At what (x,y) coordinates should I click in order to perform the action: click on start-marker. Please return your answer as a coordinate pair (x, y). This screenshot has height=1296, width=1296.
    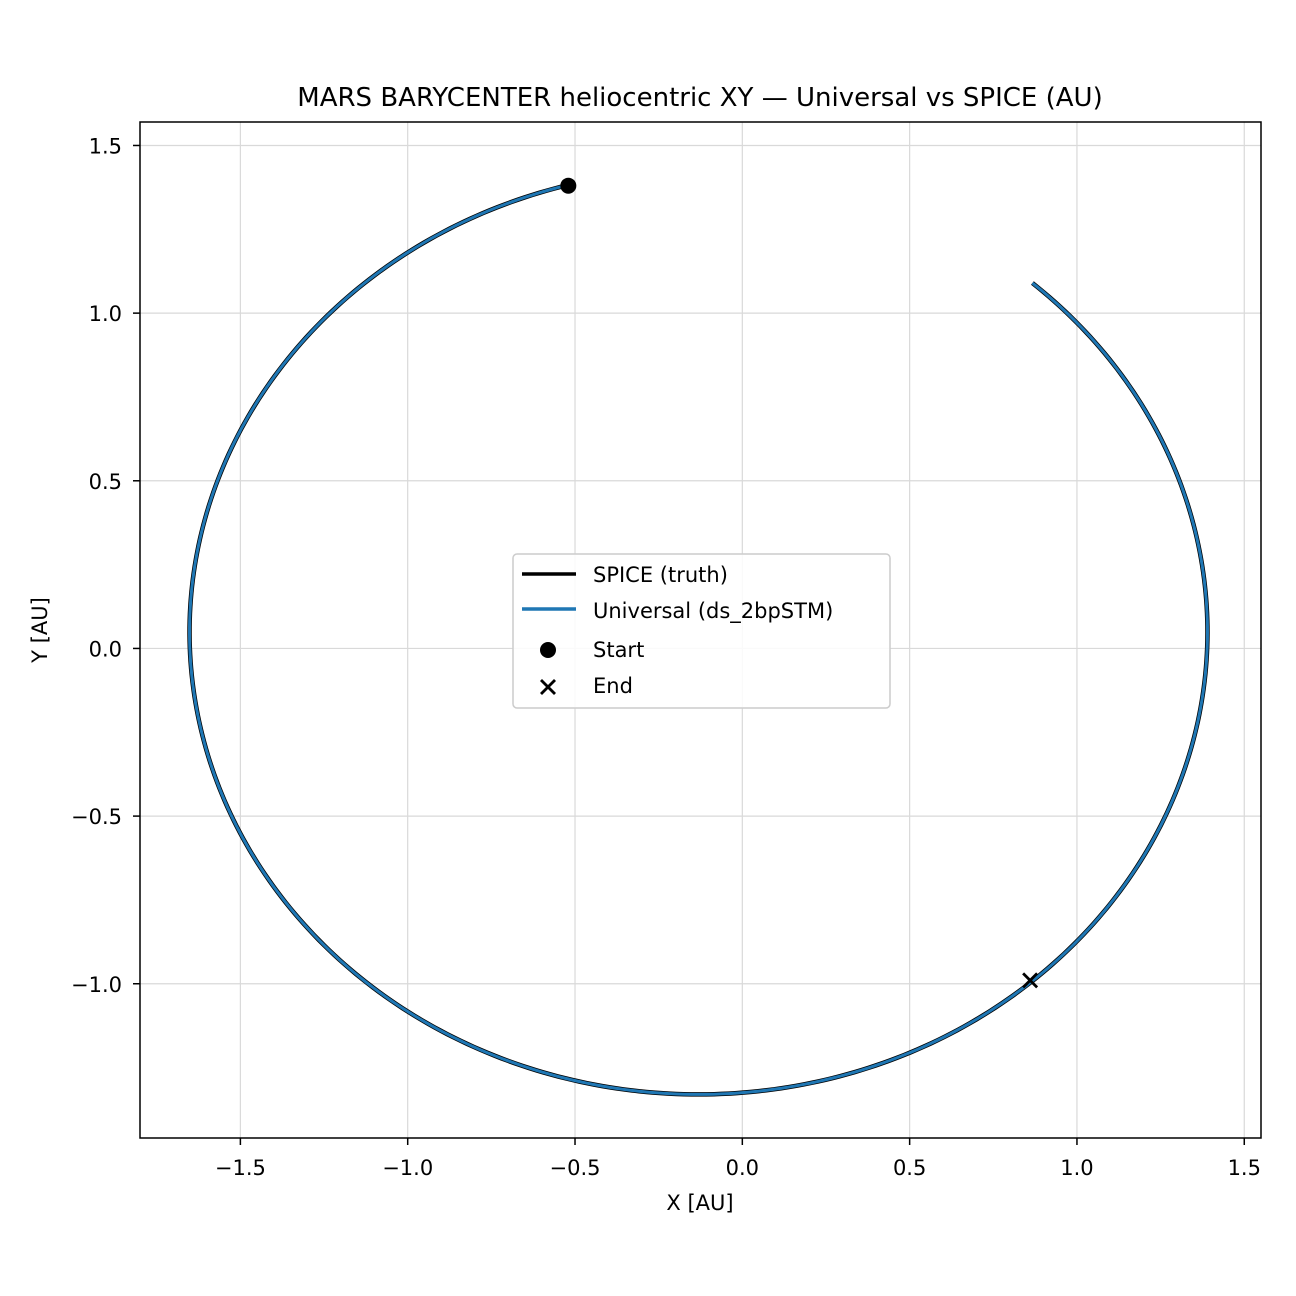
    Looking at the image, I should click on (568, 185).